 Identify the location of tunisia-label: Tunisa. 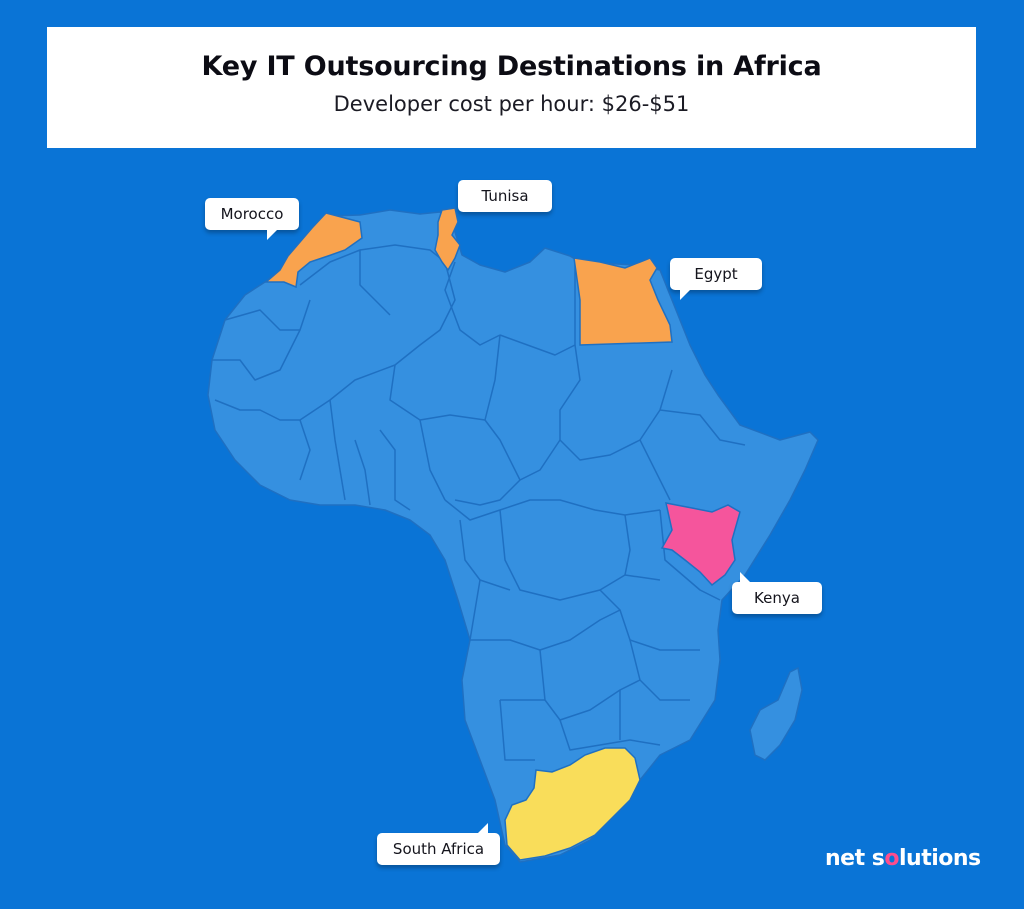
(505, 196).